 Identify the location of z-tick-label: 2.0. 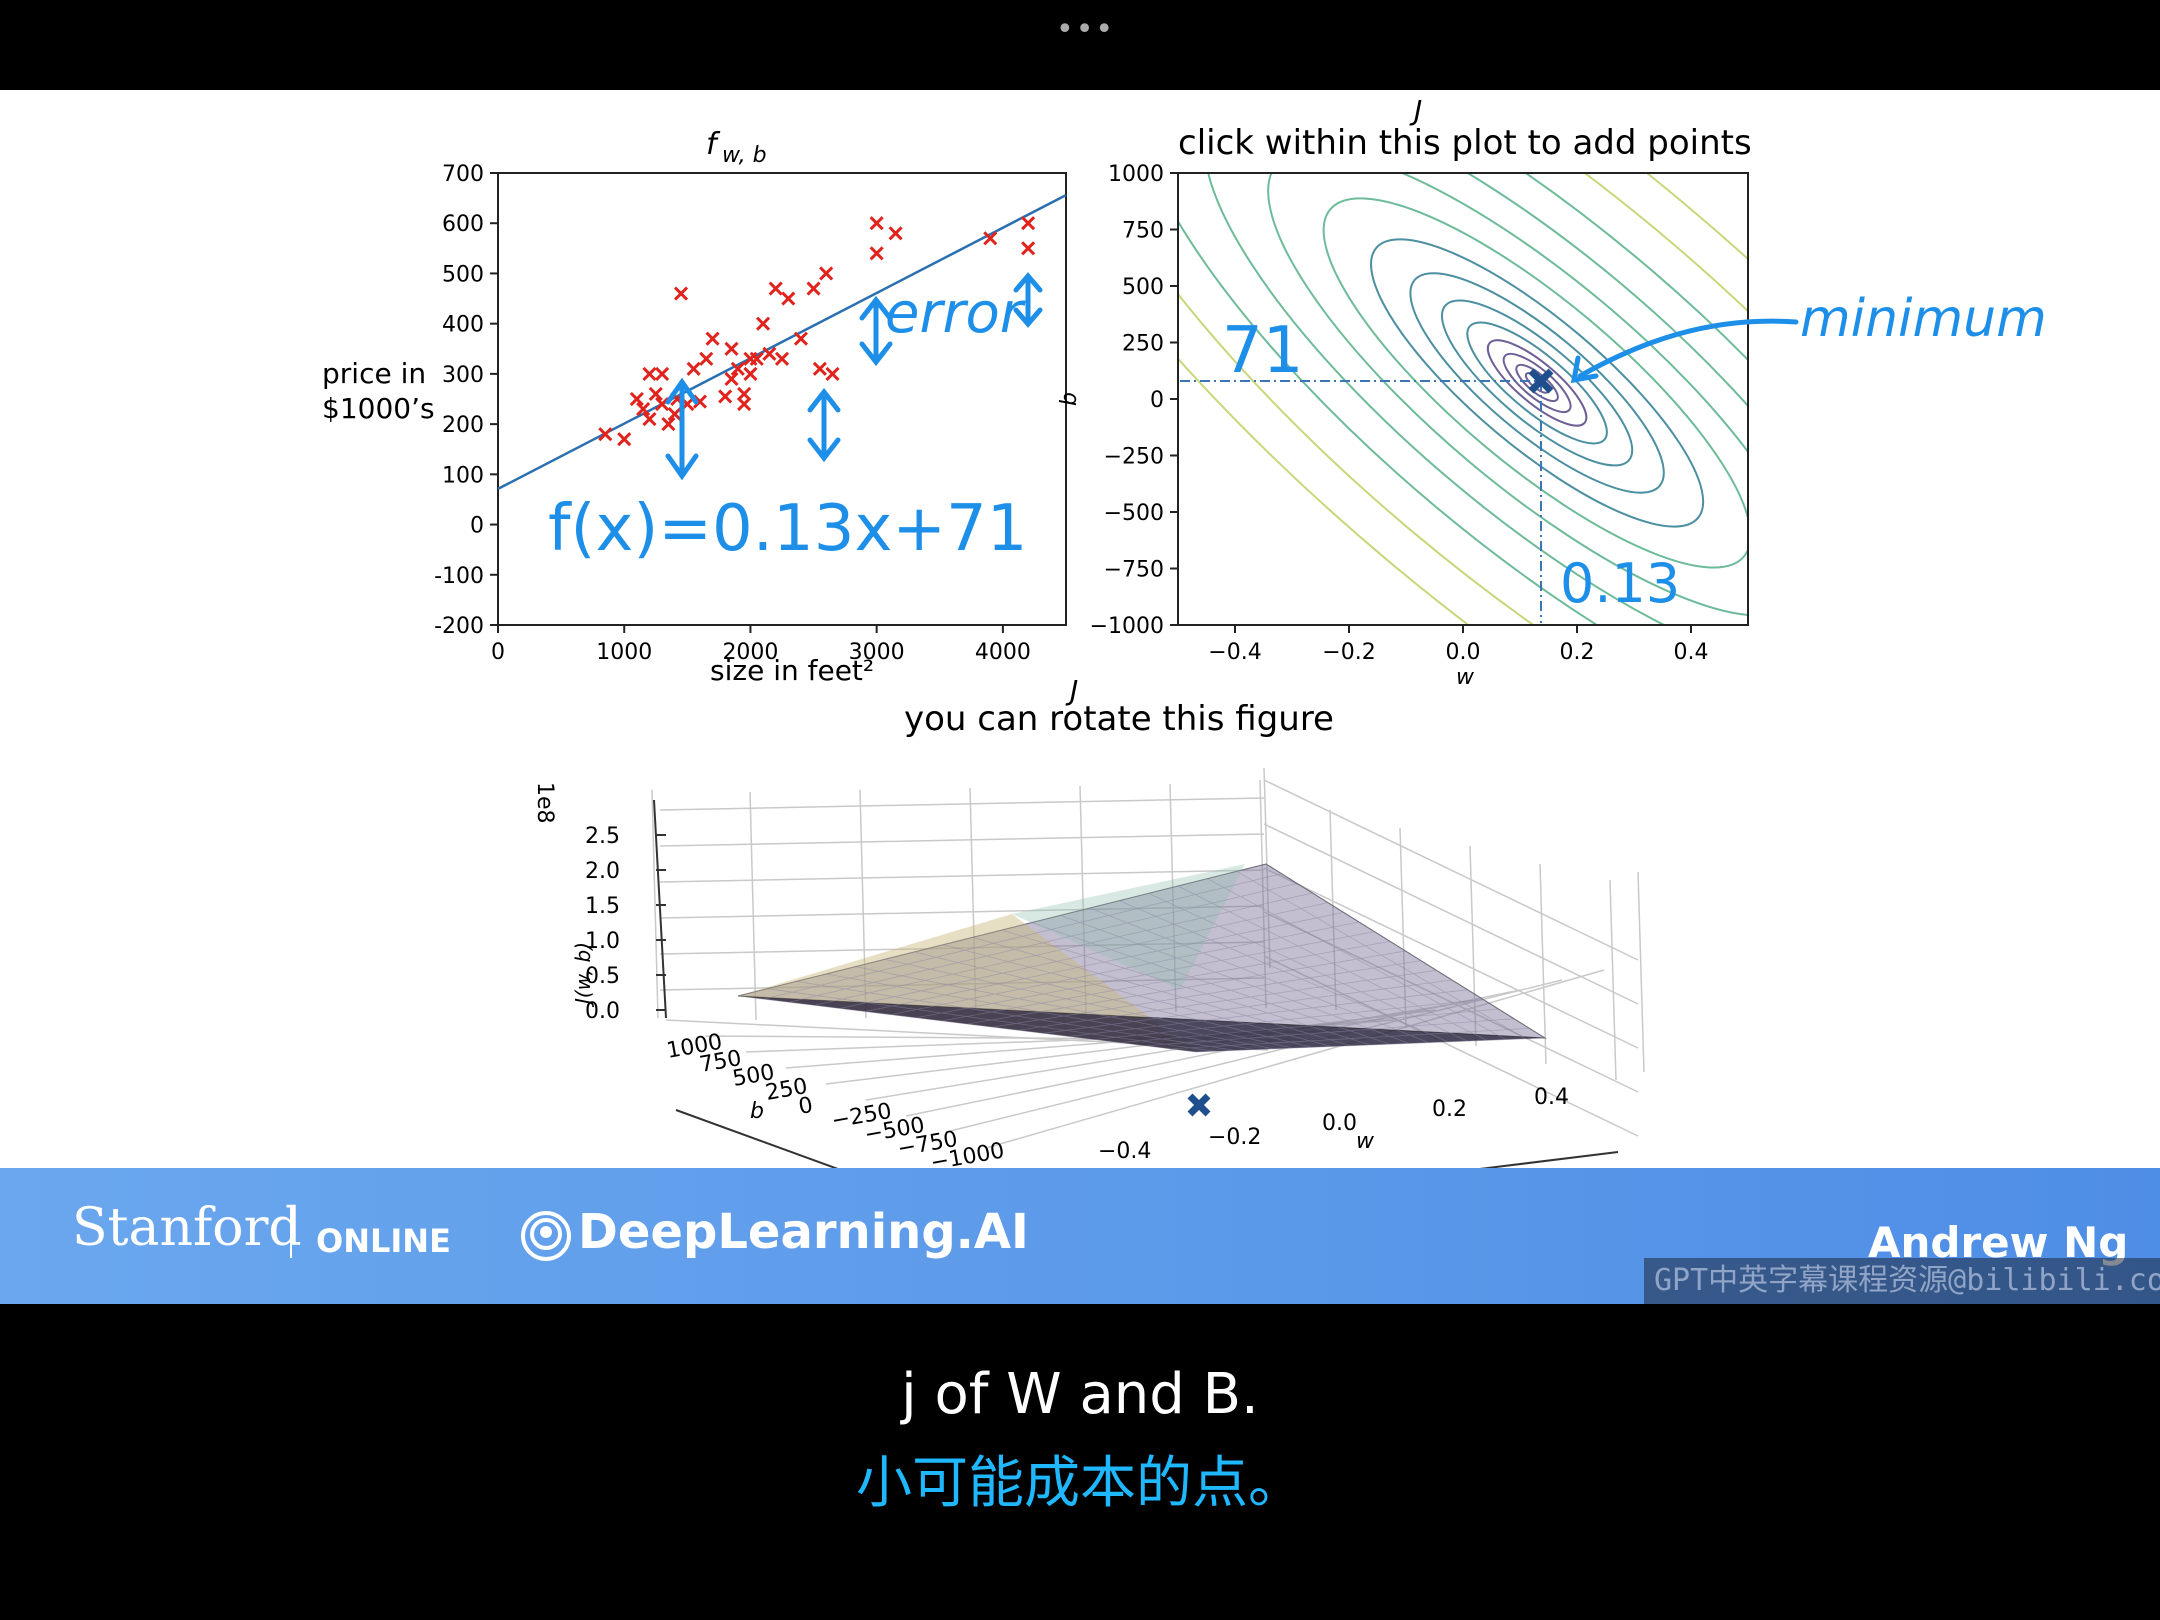
(602, 871).